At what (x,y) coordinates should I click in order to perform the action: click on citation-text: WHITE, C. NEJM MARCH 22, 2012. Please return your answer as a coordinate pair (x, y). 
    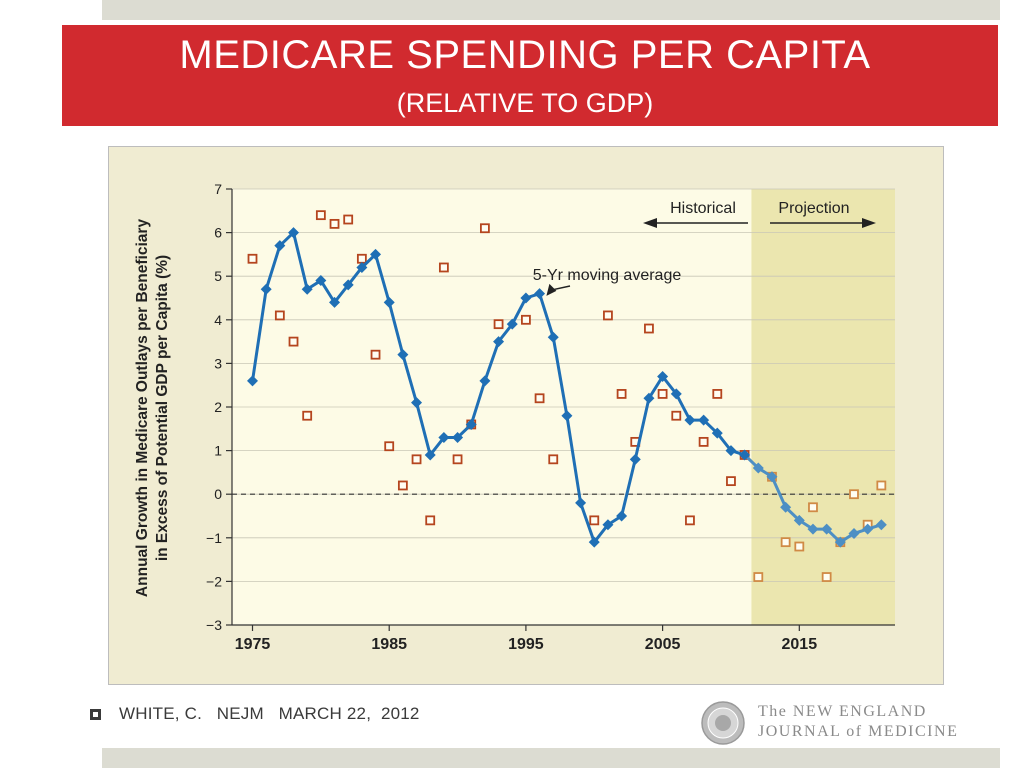
    Looking at the image, I should click on (269, 713).